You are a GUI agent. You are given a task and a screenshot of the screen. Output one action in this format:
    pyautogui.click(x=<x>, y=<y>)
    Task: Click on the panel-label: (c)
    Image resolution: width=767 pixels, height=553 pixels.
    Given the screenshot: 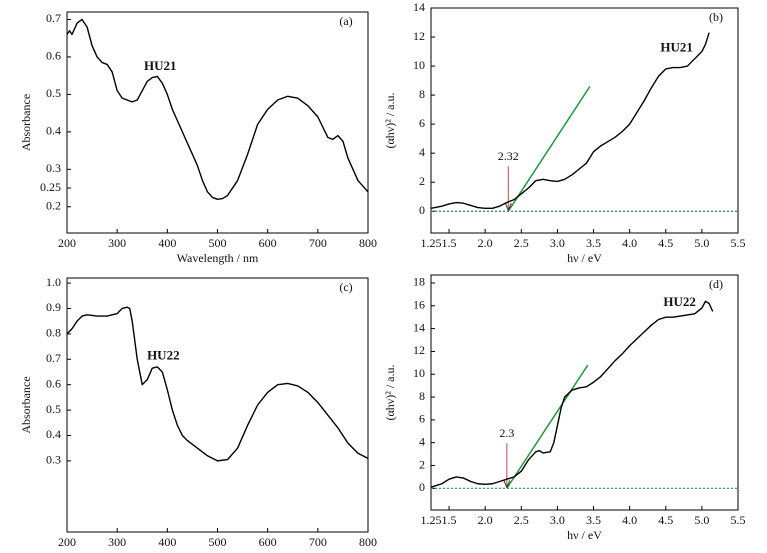 What is the action you would take?
    pyautogui.click(x=345, y=287)
    